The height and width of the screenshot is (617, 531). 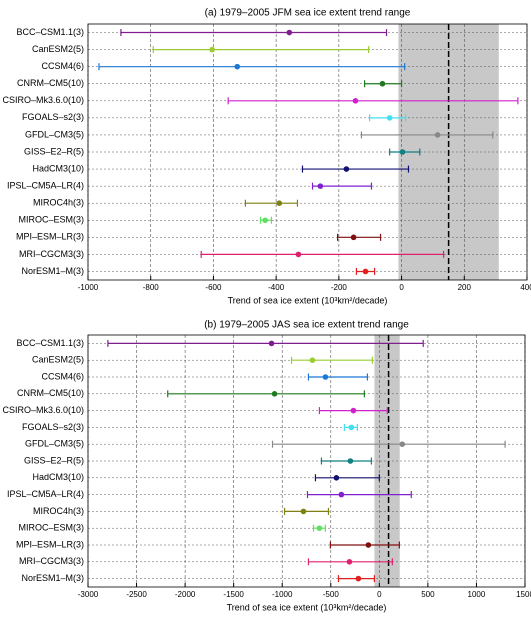 I want to click on x-tick-label: -400, so click(x=276, y=287).